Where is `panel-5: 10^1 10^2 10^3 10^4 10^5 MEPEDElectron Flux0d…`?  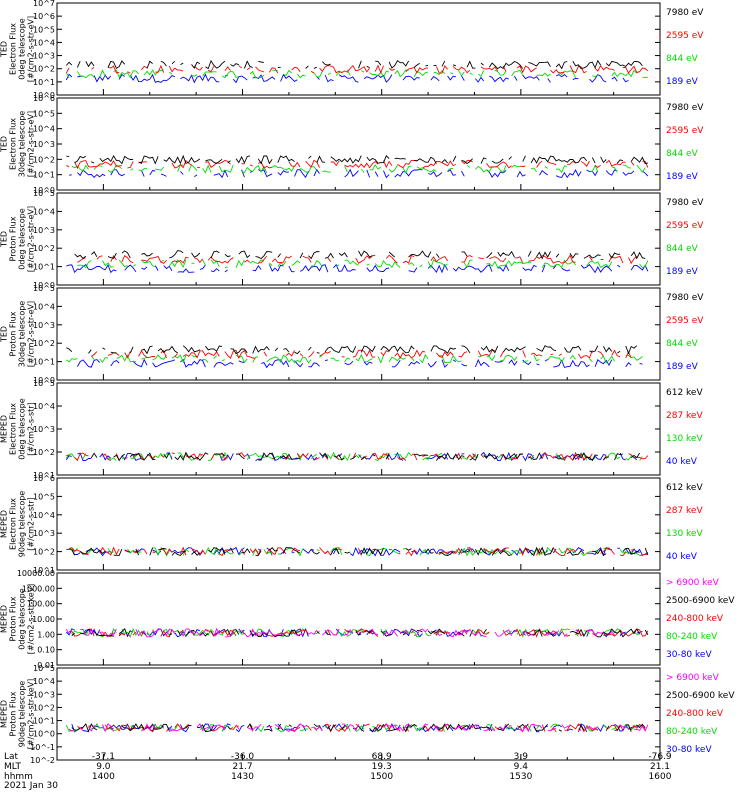
panel-5: 10^1 10^2 10^3 10^4 10^5 MEPEDElectron Flux0d… is located at coordinates (351, 429).